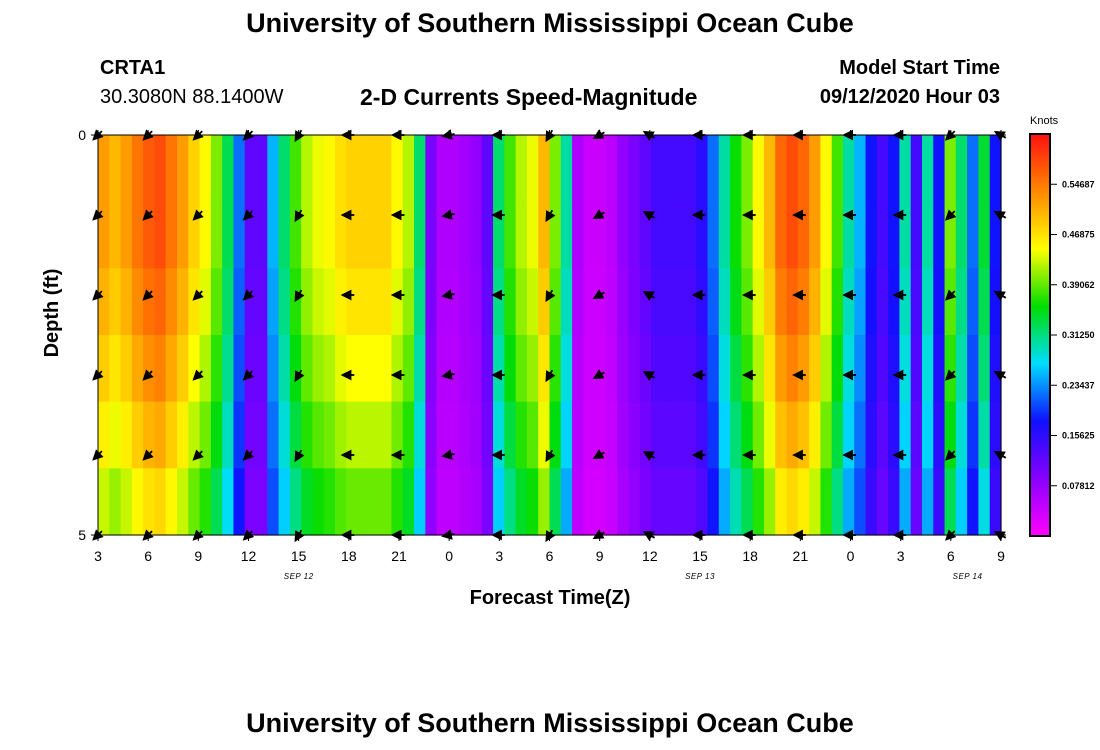  What do you see at coordinates (1040, 335) in the screenshot?
I see `colorbar-scale` at bounding box center [1040, 335].